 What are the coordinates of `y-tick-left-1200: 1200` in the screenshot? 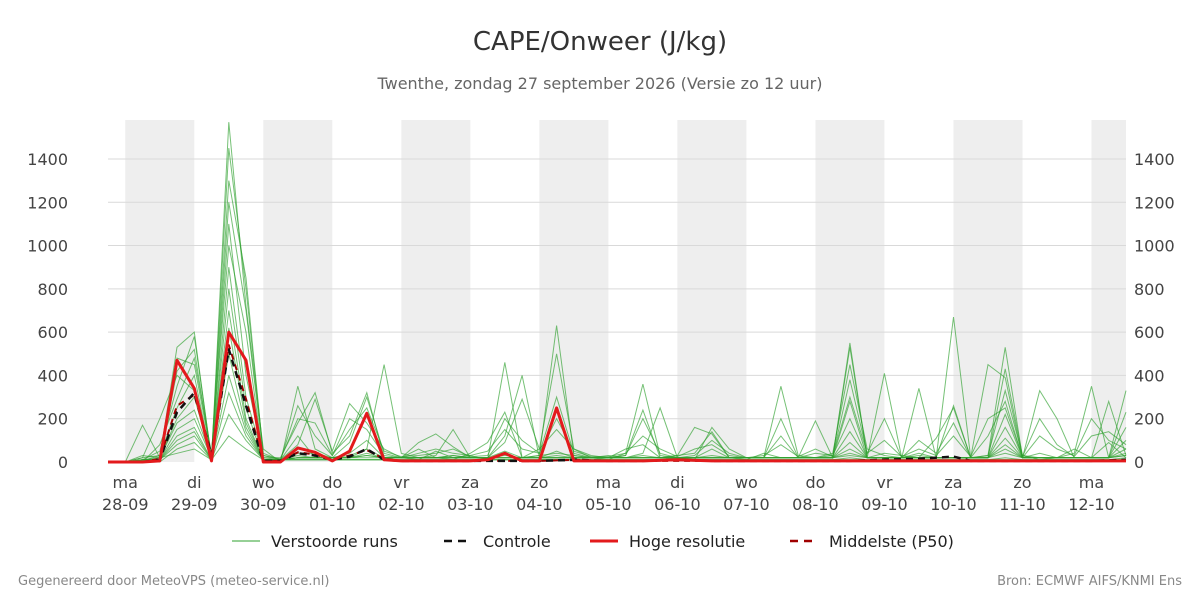 It's located at (47, 202).